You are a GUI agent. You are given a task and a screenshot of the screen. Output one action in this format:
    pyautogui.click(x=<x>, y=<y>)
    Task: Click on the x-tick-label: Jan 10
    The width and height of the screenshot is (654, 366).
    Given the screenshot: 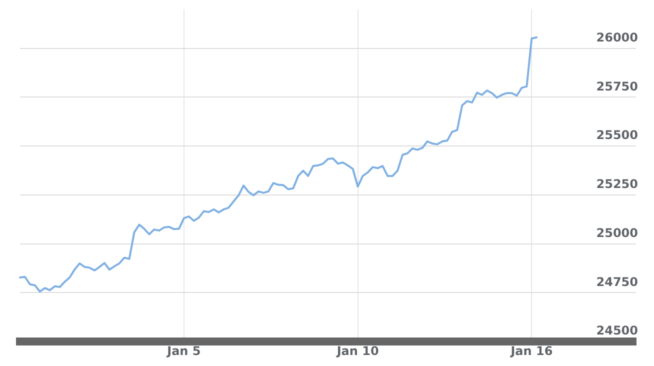 What is the action you would take?
    pyautogui.click(x=357, y=351)
    